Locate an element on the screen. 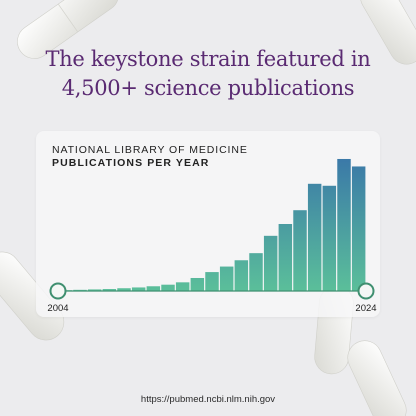 Image resolution: width=416 pixels, height=416 pixels. bar-2012 is located at coordinates (182, 286).